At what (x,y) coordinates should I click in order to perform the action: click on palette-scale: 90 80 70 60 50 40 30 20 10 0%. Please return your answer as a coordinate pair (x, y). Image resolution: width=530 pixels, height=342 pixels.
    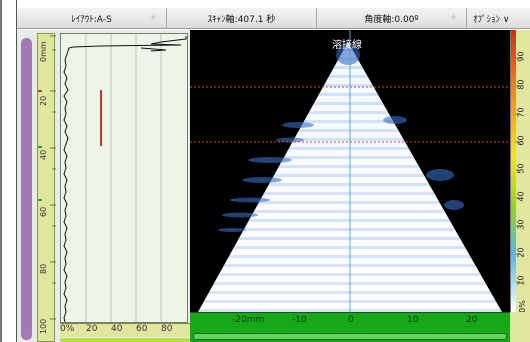
    Looking at the image, I should click on (520, 171).